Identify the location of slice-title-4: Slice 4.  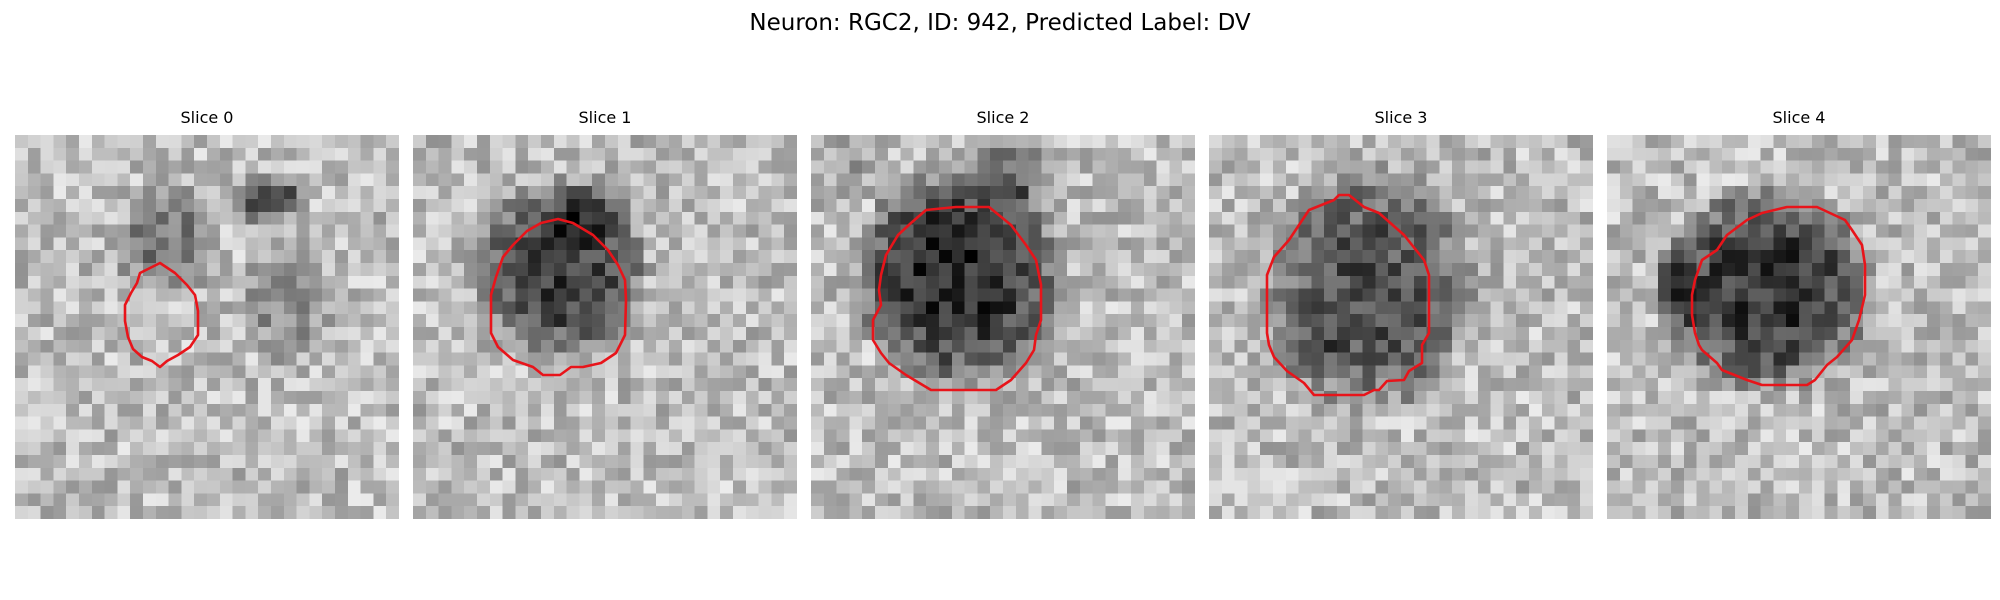
(1799, 117).